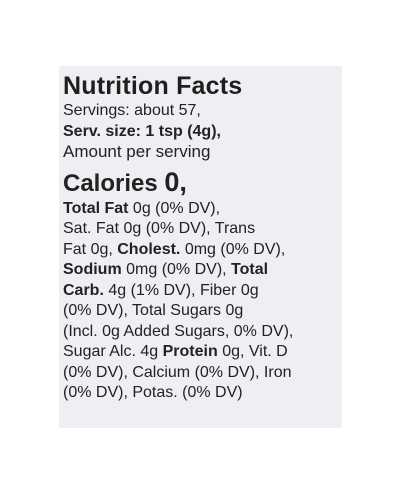  What do you see at coordinates (113, 351) in the screenshot?
I see `nutrient-text: Sugar Alc. 4g` at bounding box center [113, 351].